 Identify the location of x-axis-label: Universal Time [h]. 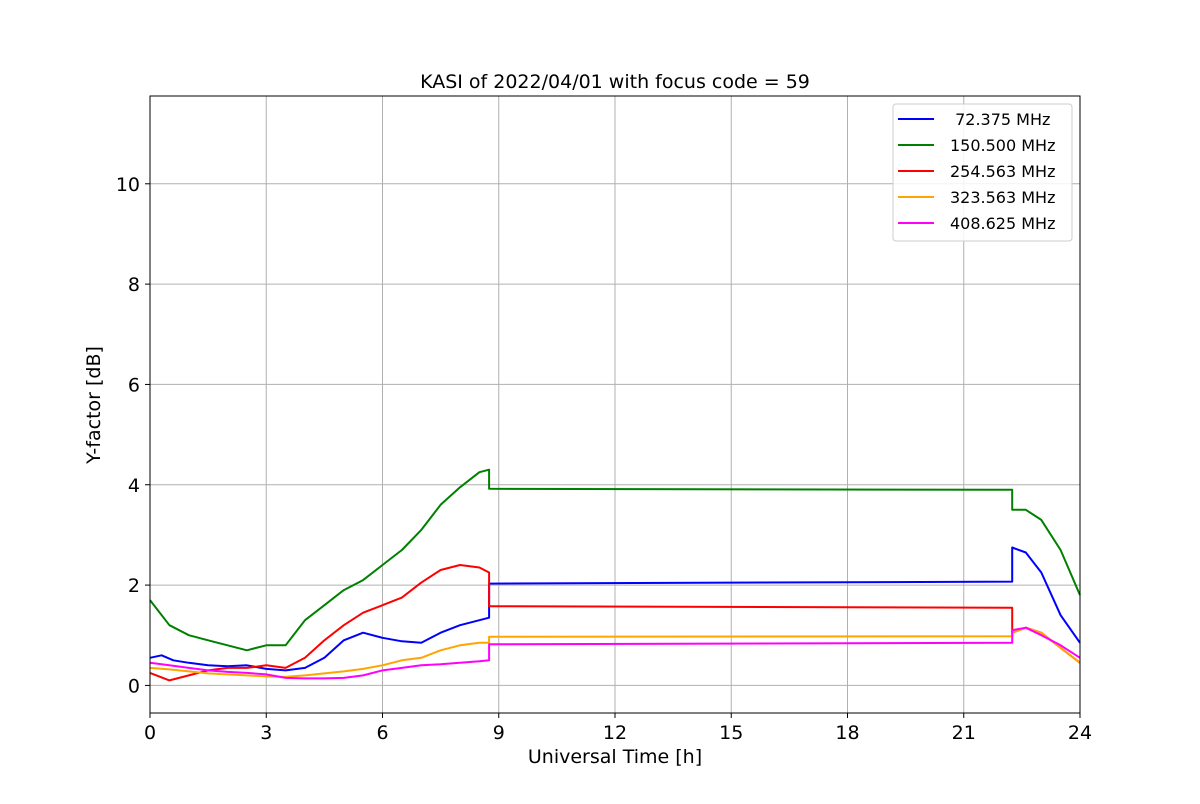
(615, 757).